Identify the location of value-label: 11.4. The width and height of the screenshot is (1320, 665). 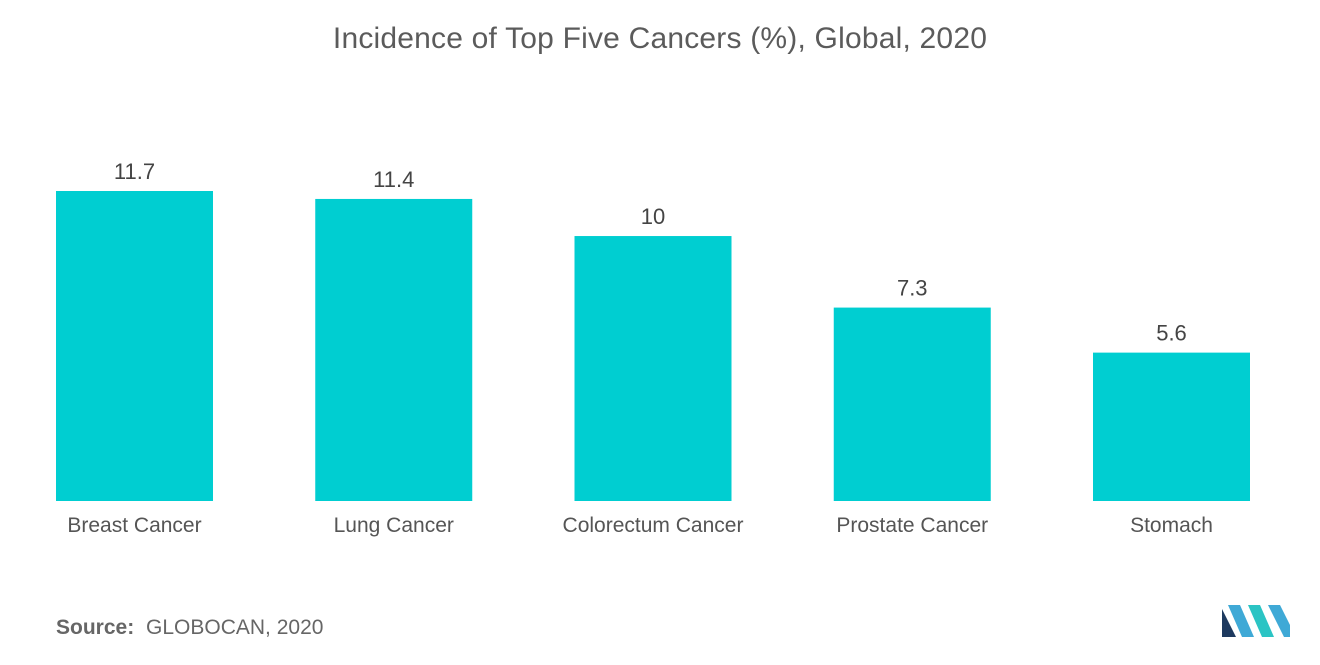
(393, 179).